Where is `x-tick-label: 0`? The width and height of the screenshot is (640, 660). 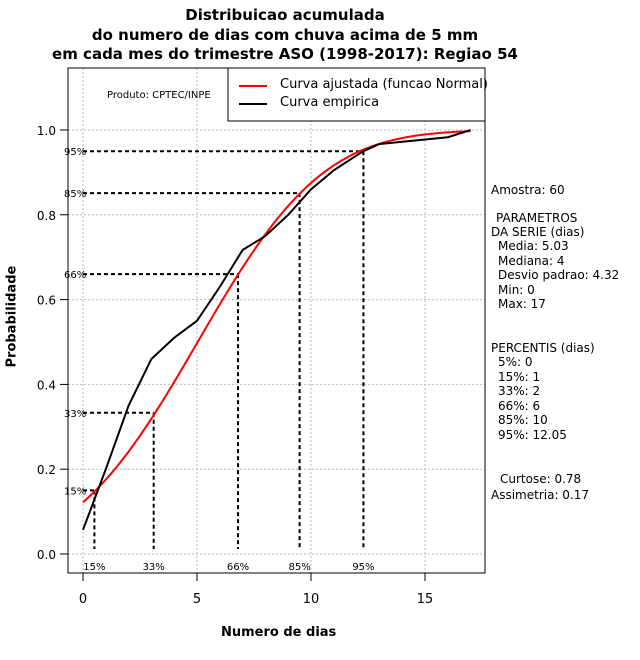
x-tick-label: 0 is located at coordinates (83, 599).